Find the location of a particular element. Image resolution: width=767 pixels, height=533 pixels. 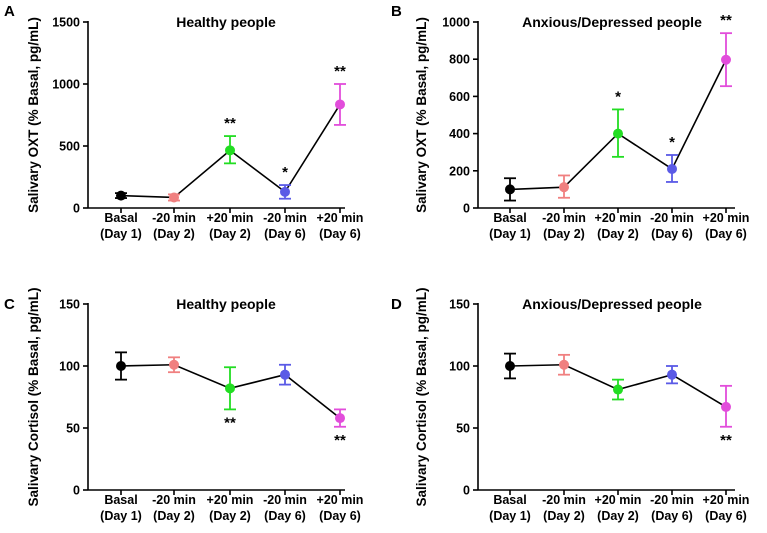

y-tick-label: 800 is located at coordinates (459, 60).